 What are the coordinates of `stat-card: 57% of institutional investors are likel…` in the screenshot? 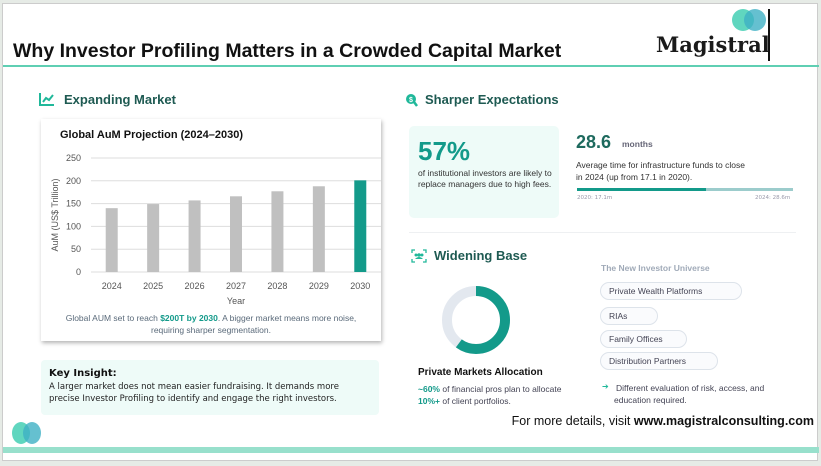 It's located at (484, 172).